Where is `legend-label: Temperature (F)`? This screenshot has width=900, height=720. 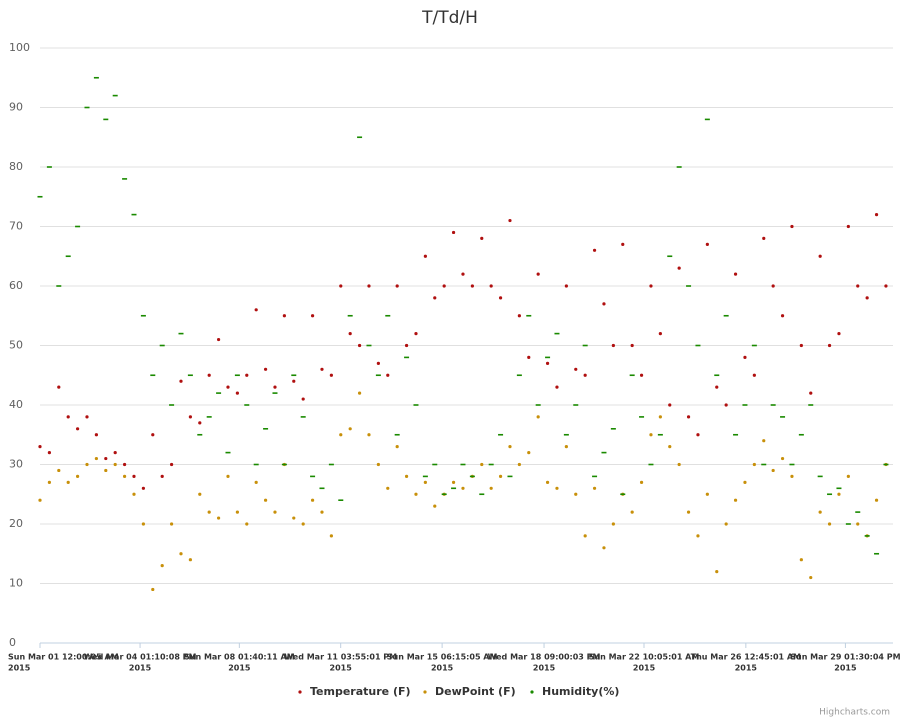 legend-label: Temperature (F) is located at coordinates (360, 691).